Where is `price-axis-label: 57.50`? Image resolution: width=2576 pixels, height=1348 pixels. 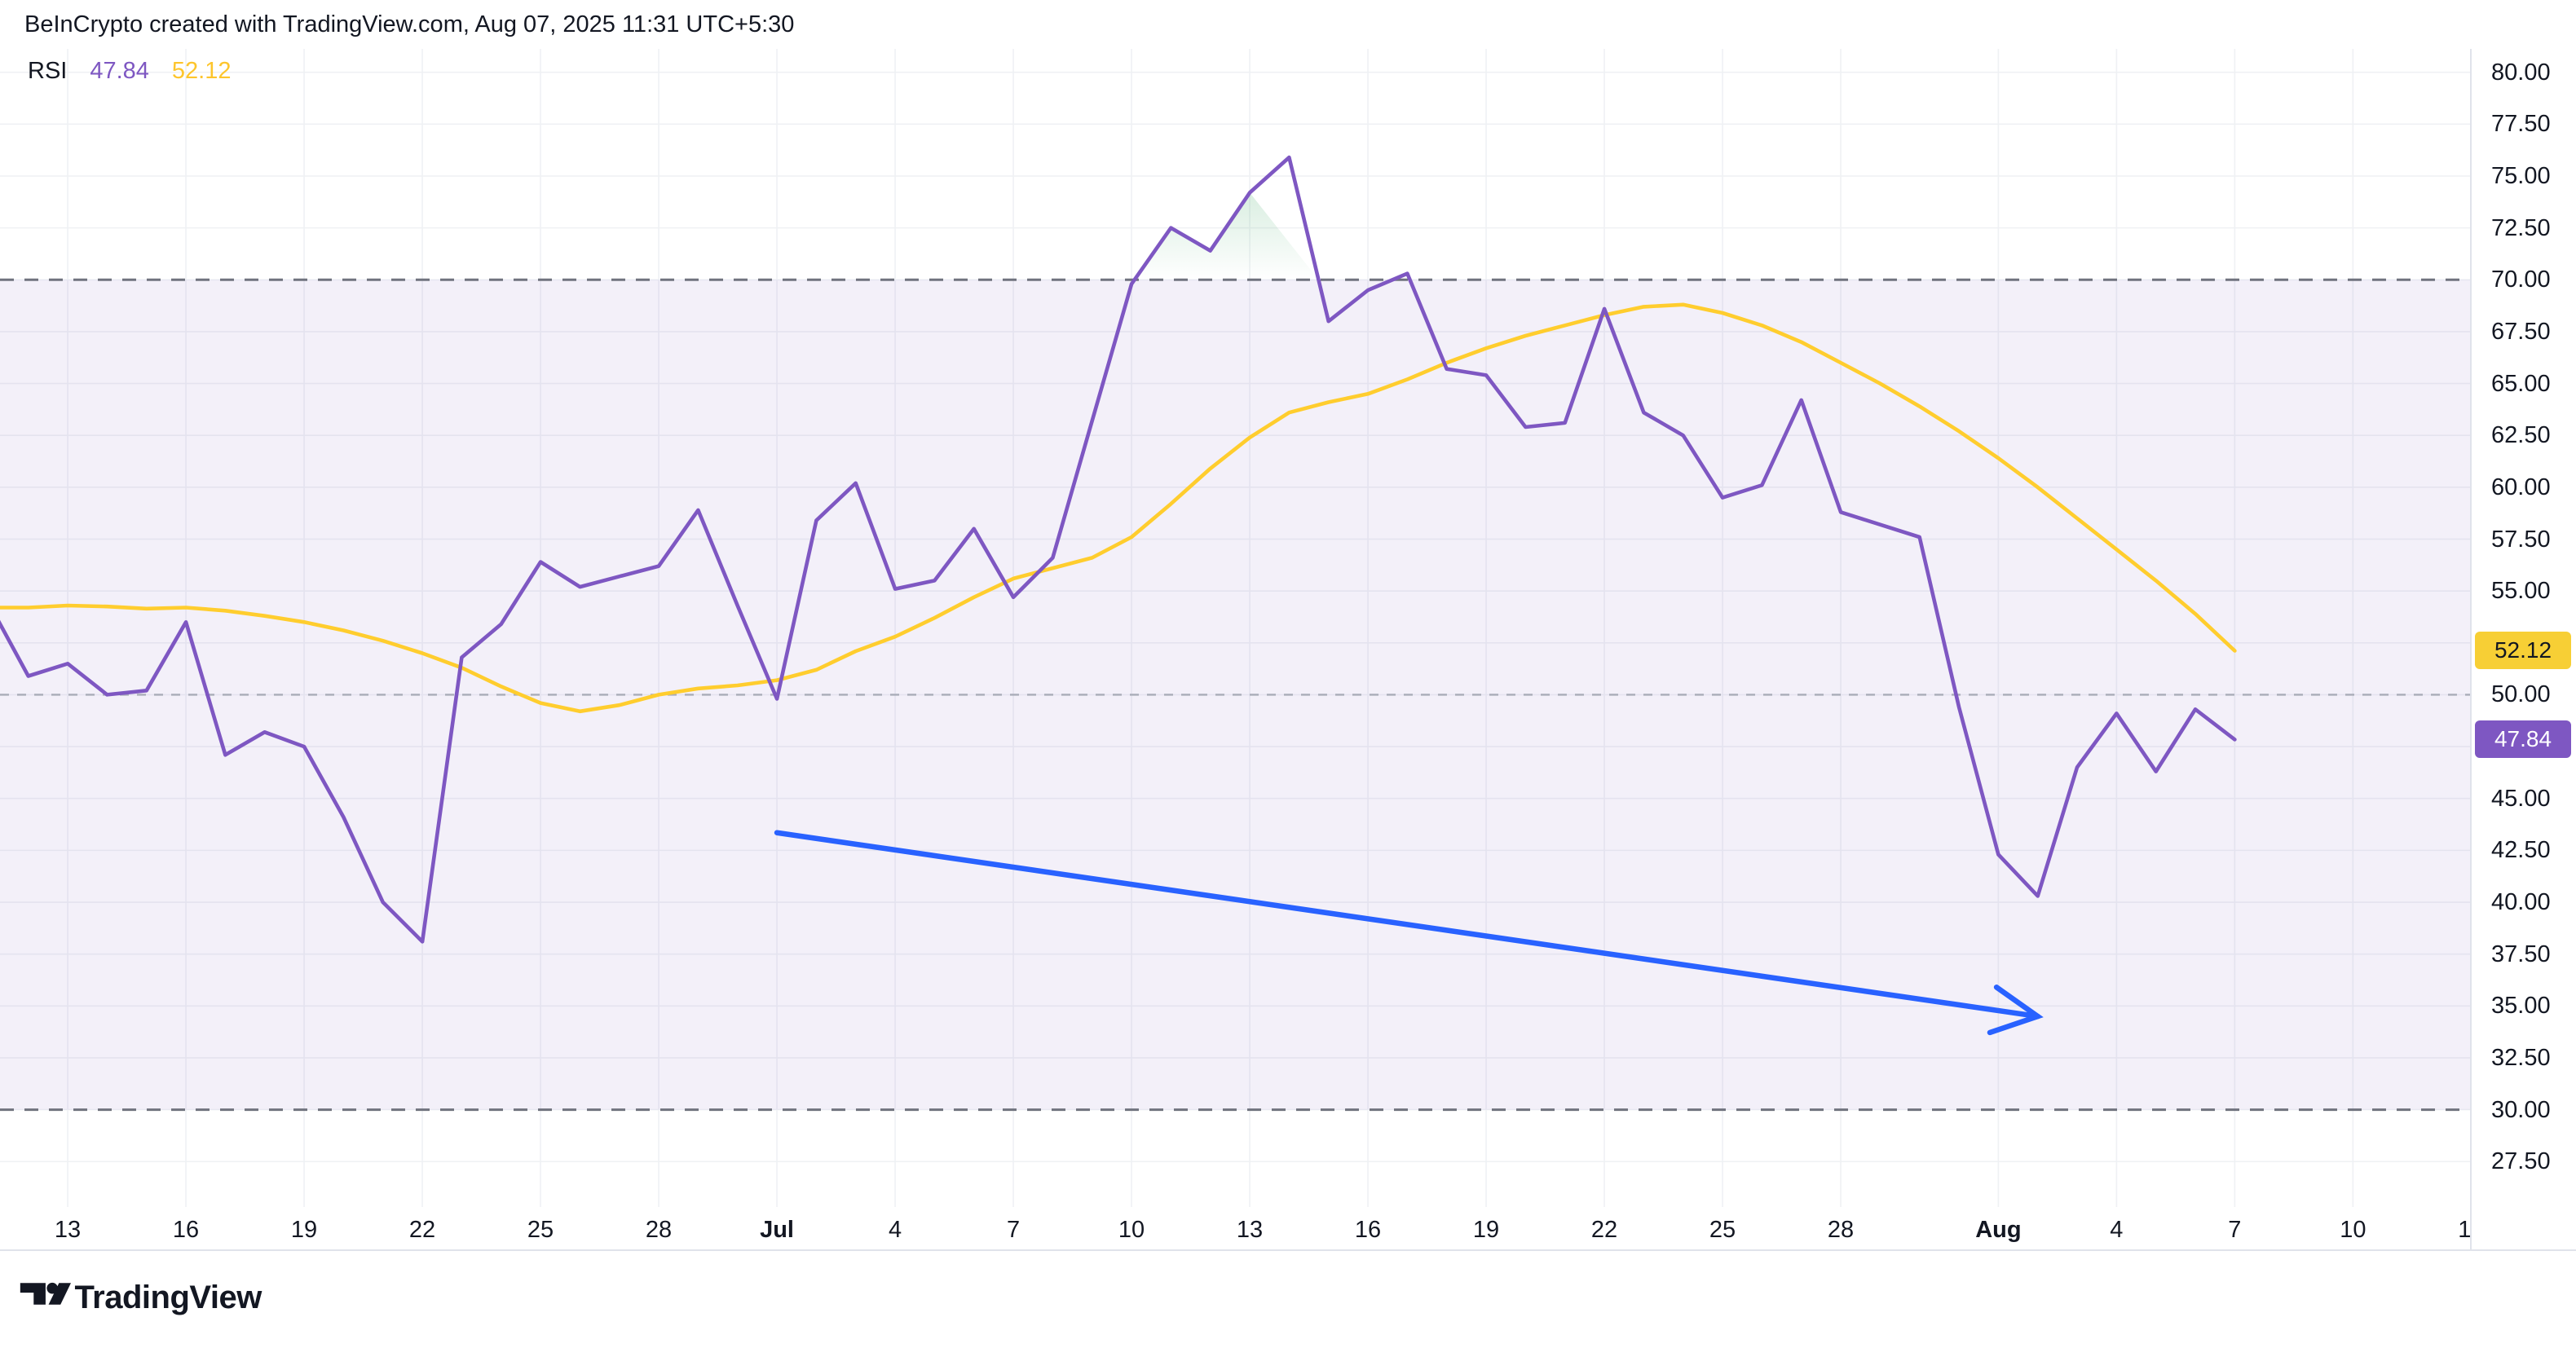 price-axis-label: 57.50 is located at coordinates (2521, 539).